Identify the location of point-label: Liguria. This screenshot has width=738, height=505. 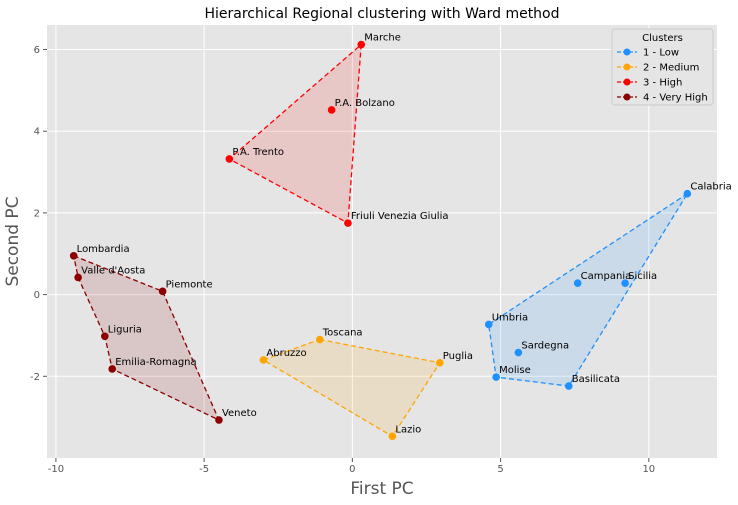
(125, 329).